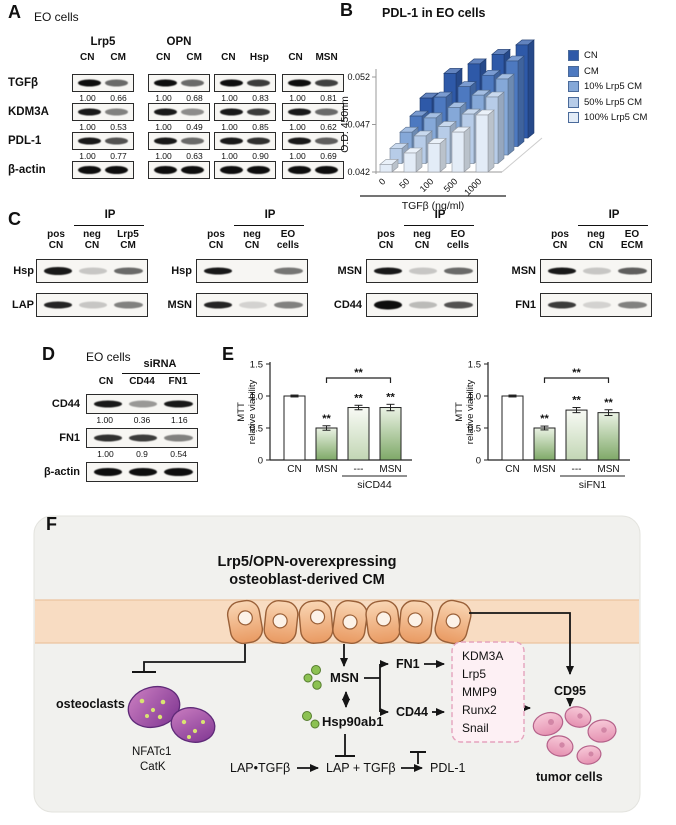 This screenshot has width=676, height=825. What do you see at coordinates (179, 170) in the screenshot?
I see `blot-bactin-opn` at bounding box center [179, 170].